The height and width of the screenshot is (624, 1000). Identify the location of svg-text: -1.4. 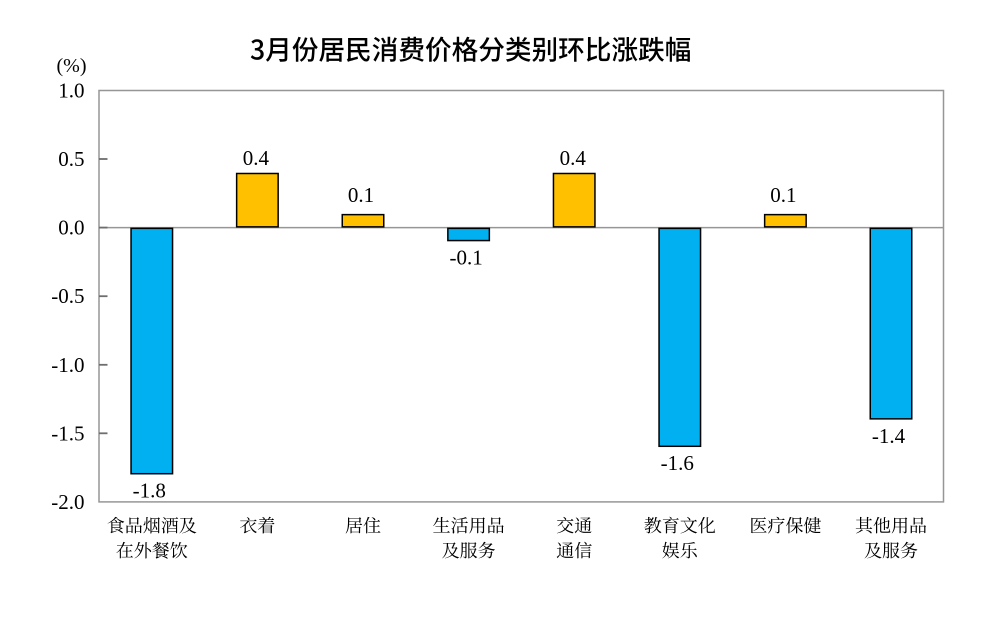
(889, 436).